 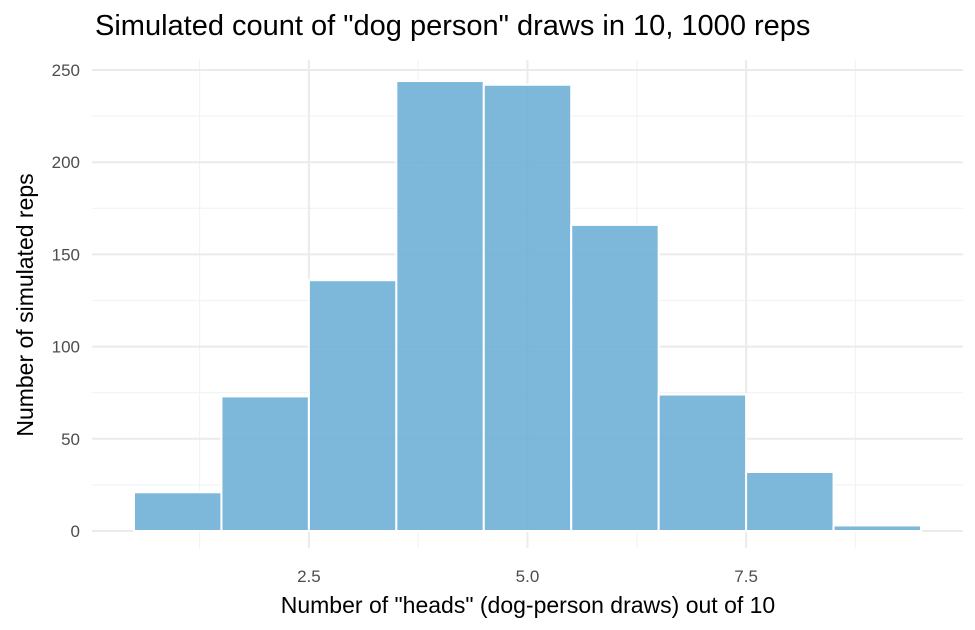 What do you see at coordinates (746, 576) in the screenshot?
I see `x-tick-label: 7.5` at bounding box center [746, 576].